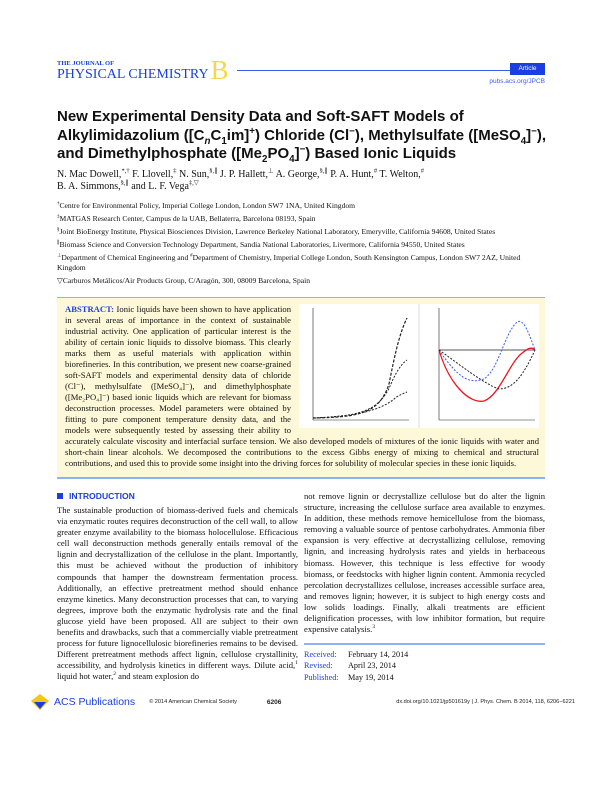  I want to click on author: A. George,§,∥, so click(301, 173).